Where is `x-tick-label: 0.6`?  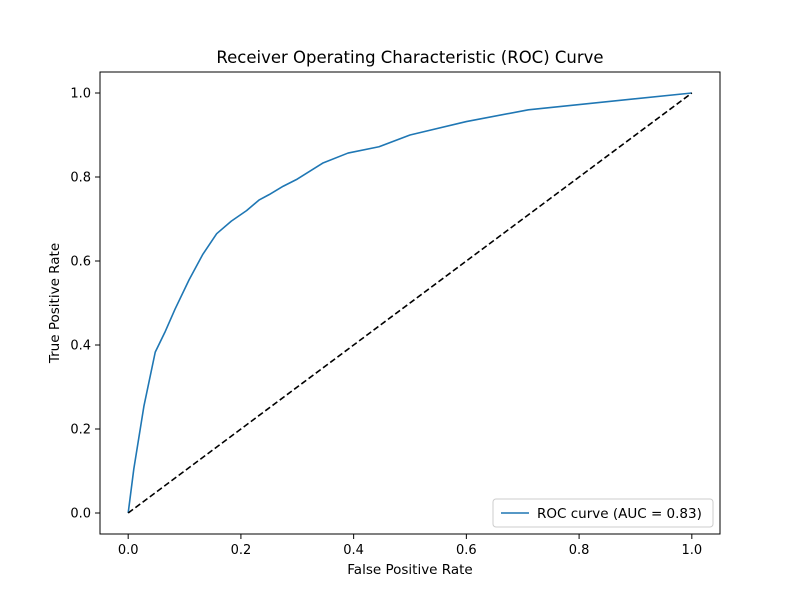
x-tick-label: 0.6 is located at coordinates (466, 550).